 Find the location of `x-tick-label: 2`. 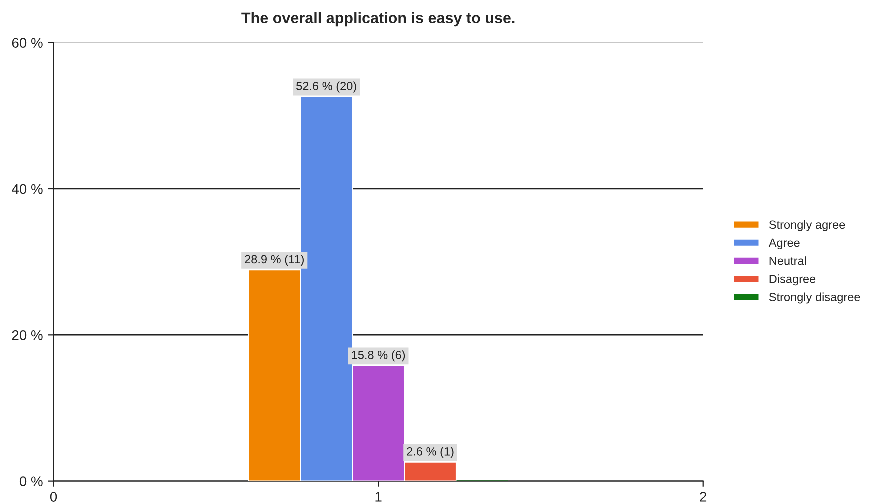

x-tick-label: 2 is located at coordinates (703, 497).